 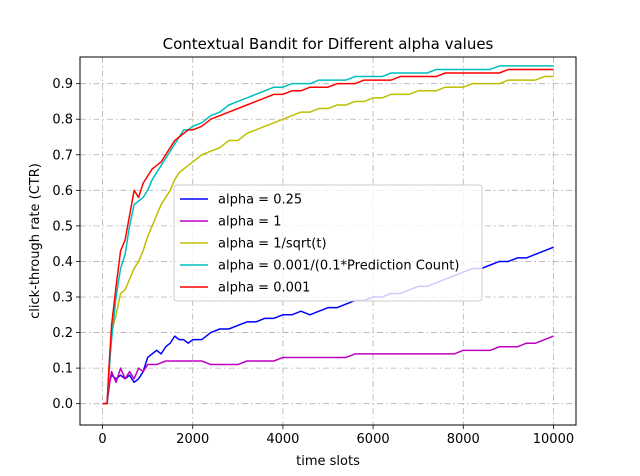 I want to click on y-tick-label: 0.6, so click(x=62, y=191).